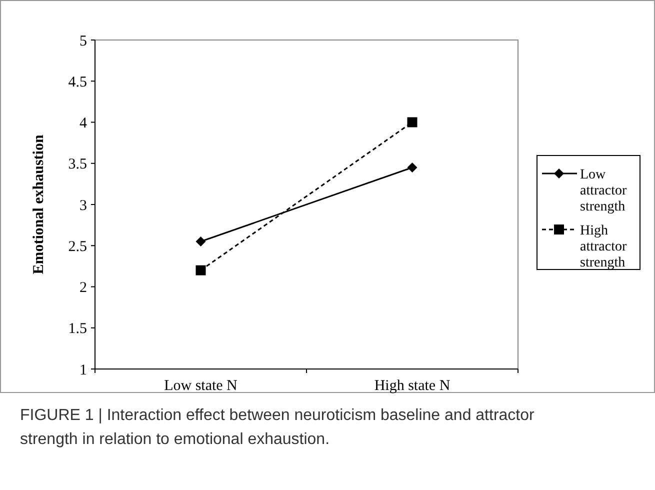 The image size is (655, 490). Describe the element at coordinates (39, 204) in the screenshot. I see `y-axis-title: Emotional exhaustion` at that location.